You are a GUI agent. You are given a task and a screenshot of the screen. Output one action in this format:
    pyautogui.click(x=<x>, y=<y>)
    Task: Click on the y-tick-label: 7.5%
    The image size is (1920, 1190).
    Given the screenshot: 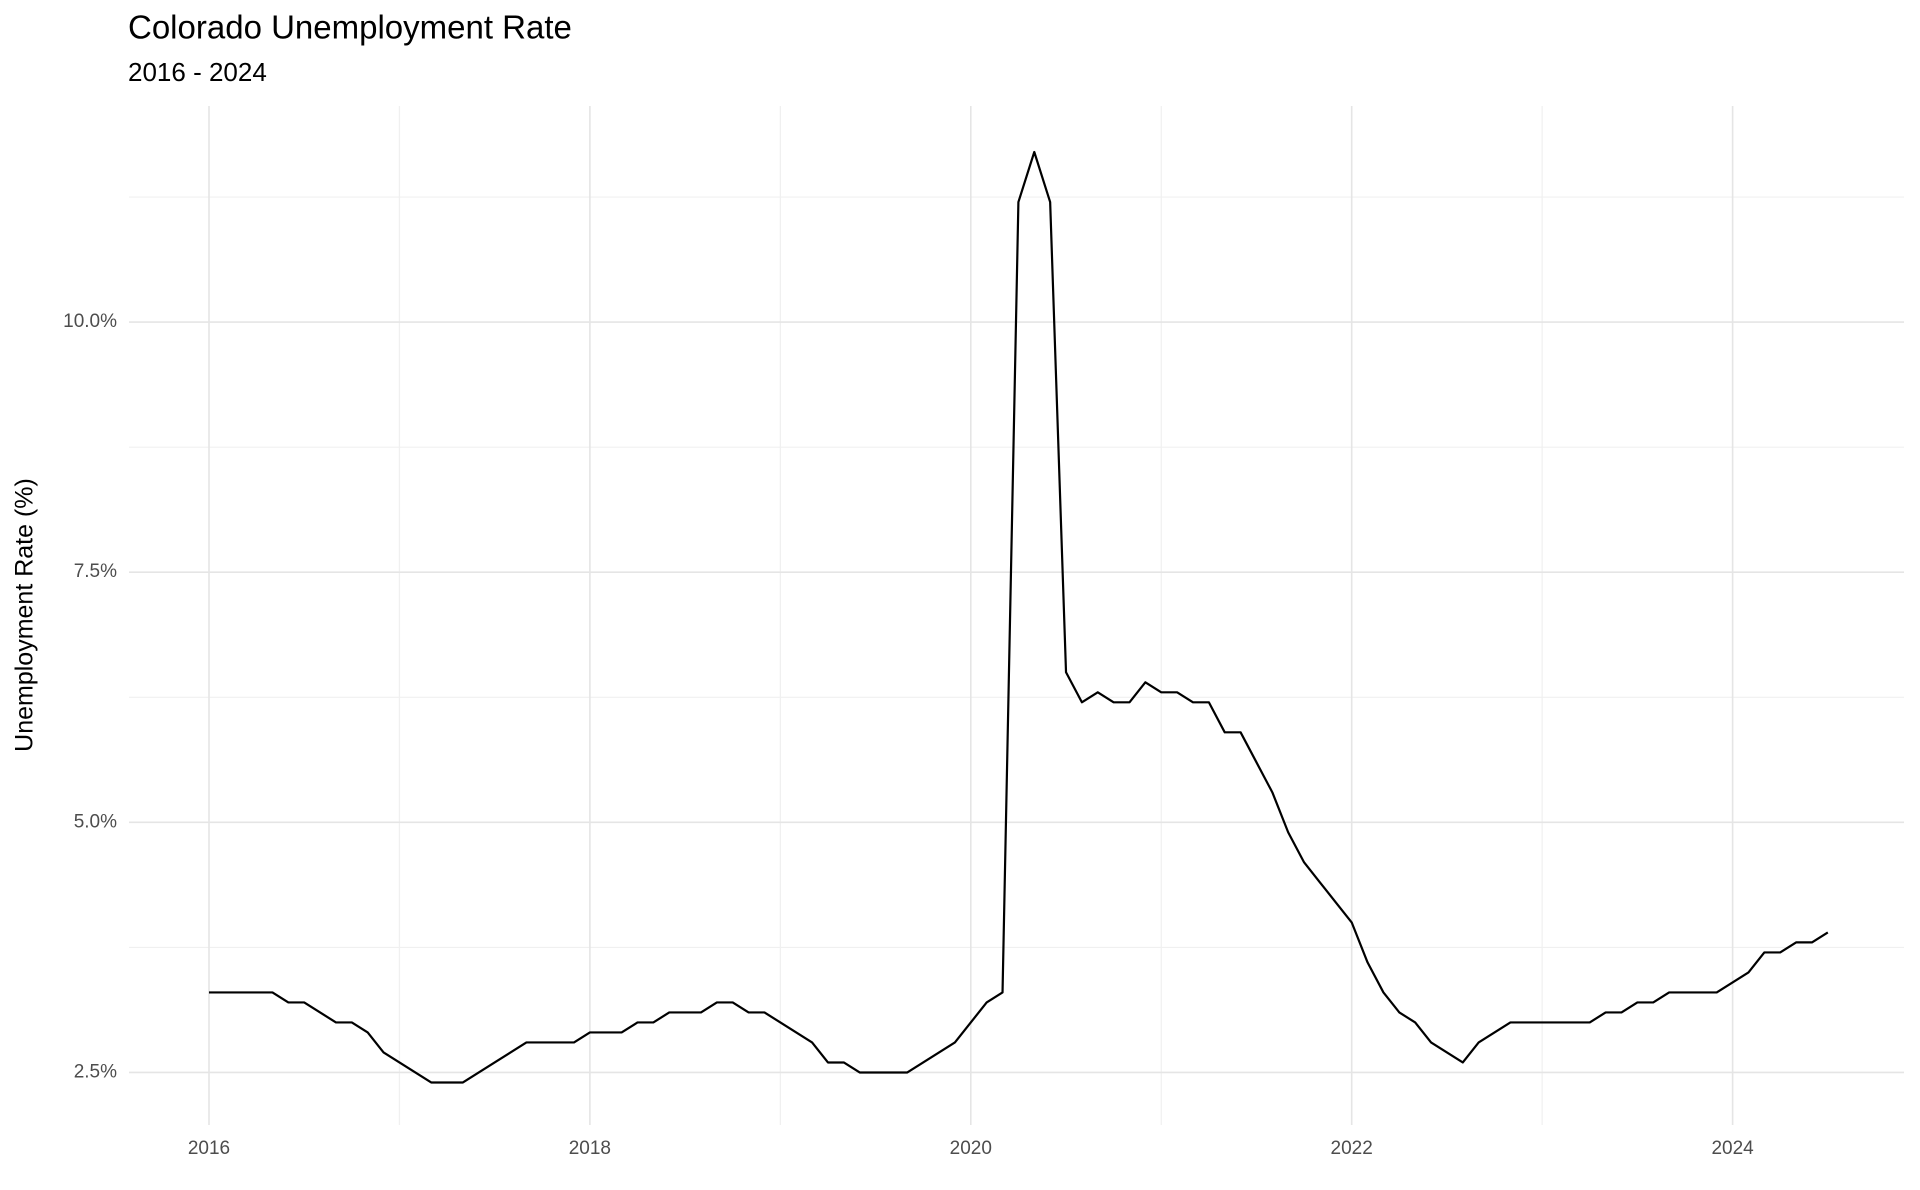 What is the action you would take?
    pyautogui.click(x=95, y=571)
    